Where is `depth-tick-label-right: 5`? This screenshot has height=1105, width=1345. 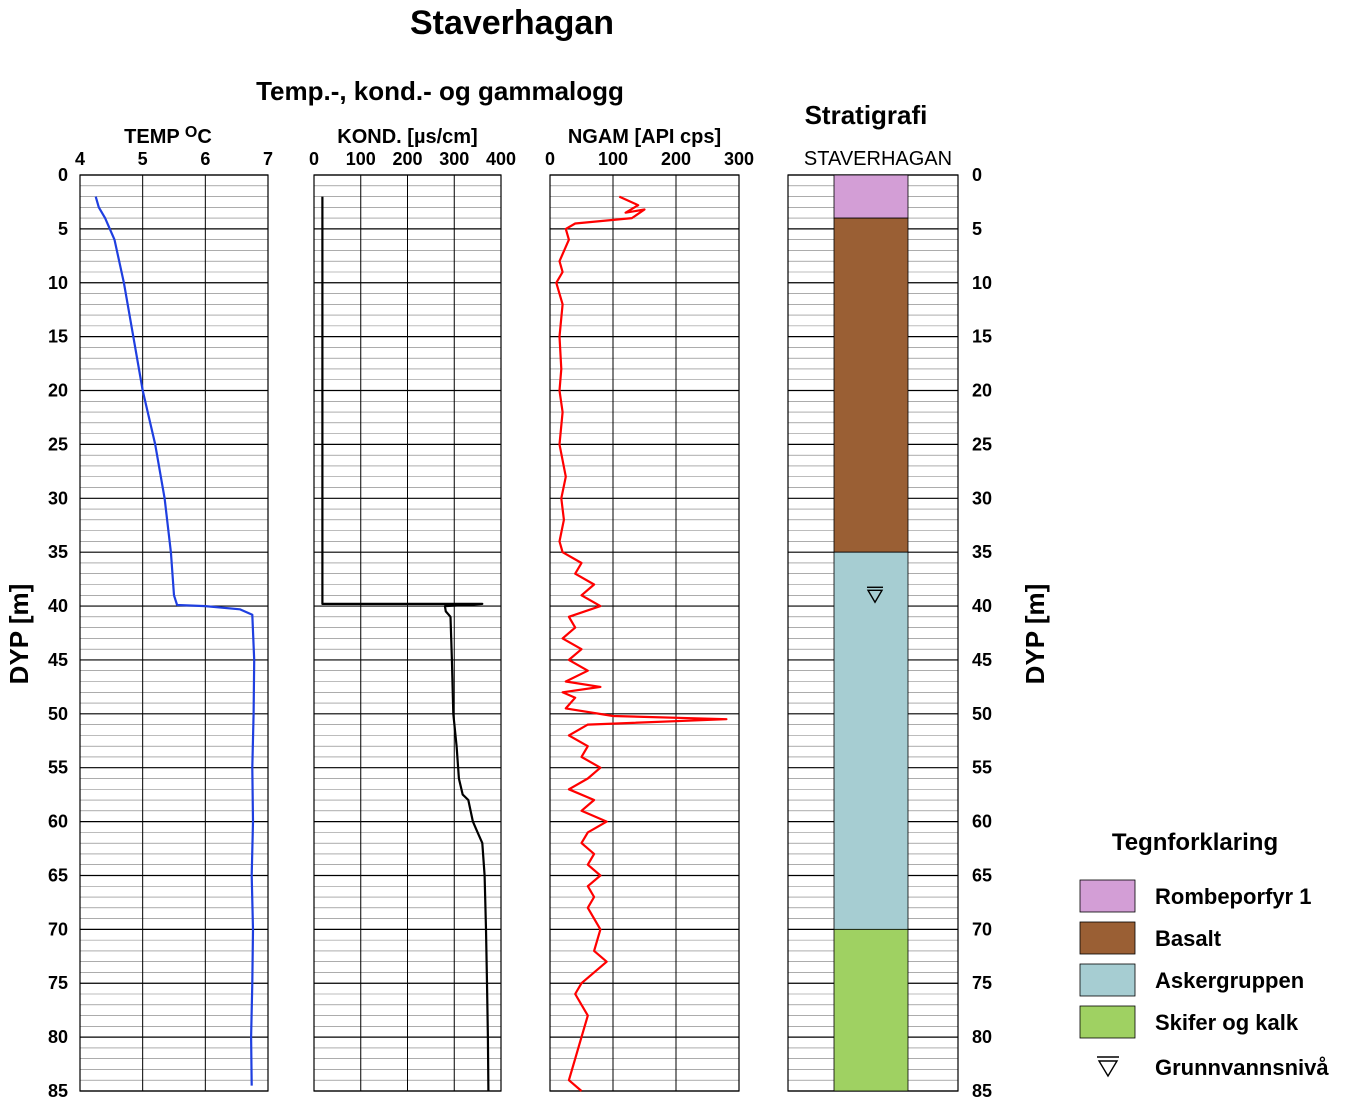 depth-tick-label-right: 5 is located at coordinates (977, 229).